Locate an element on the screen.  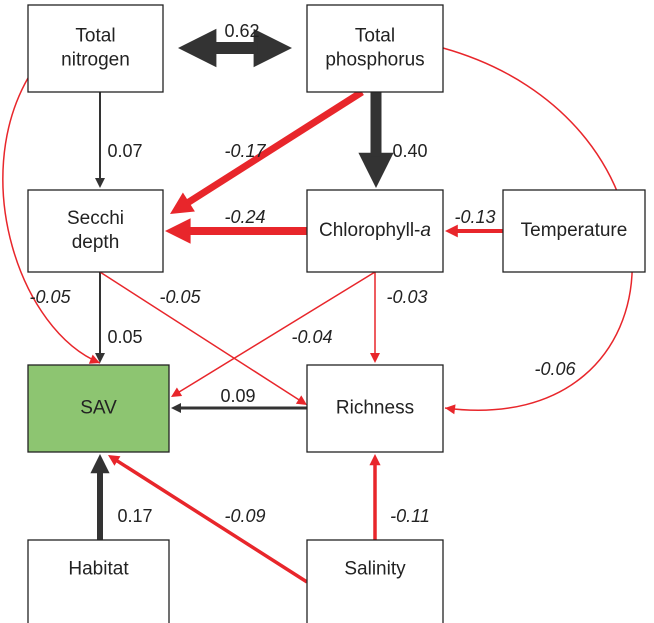
node-label: Total phosphorus is located at coordinates (374, 48).